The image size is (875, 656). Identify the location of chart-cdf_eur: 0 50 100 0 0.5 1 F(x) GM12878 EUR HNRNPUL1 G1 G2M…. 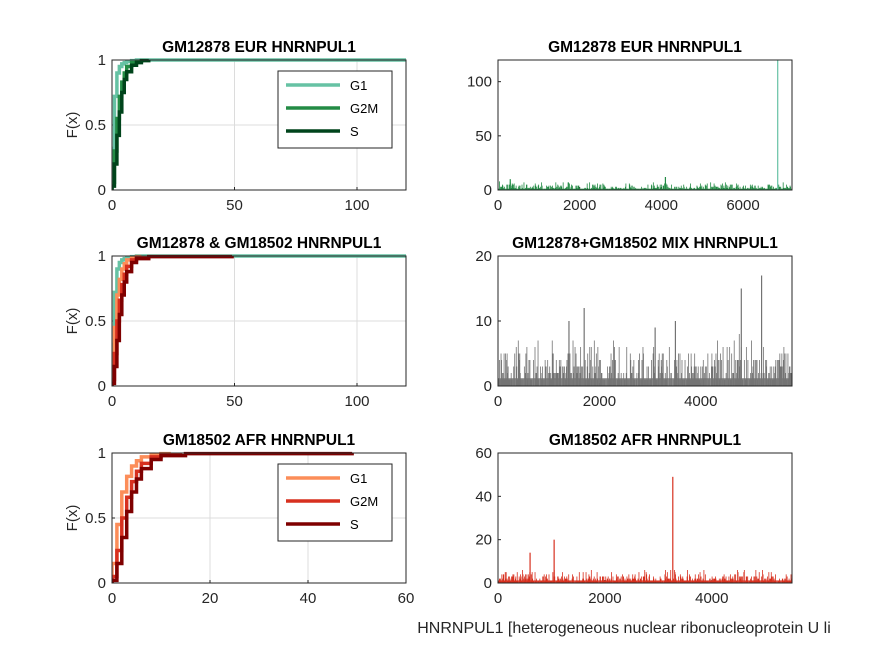
(235, 126).